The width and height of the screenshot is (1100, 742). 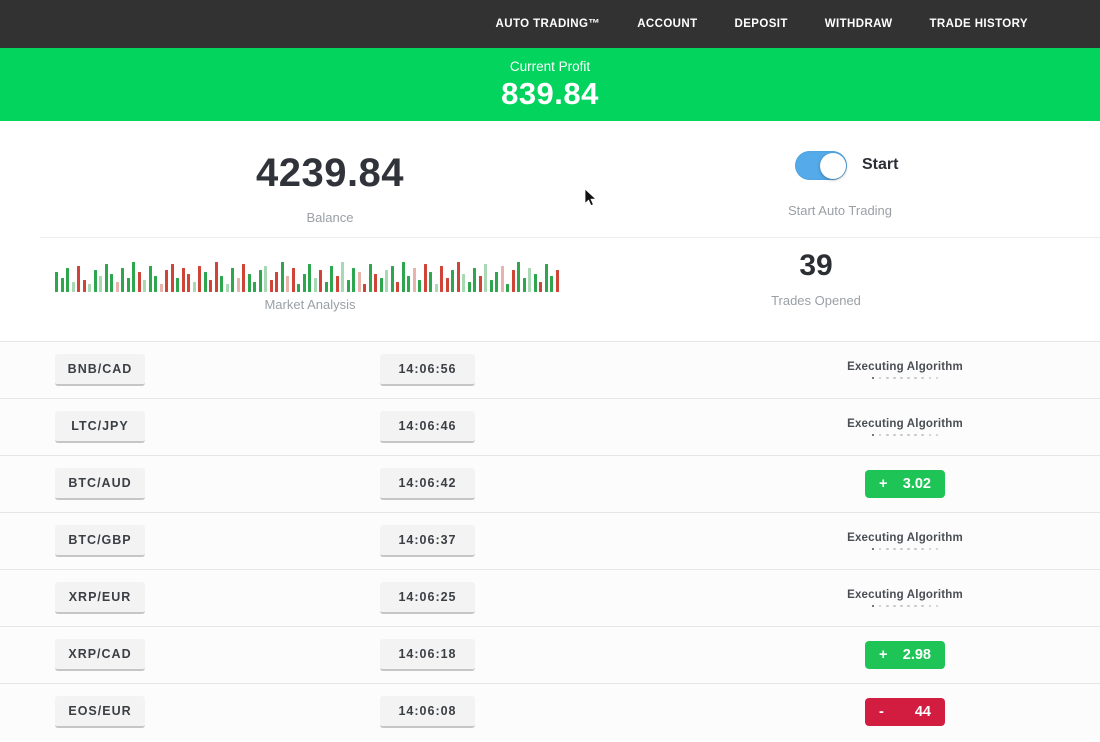 What do you see at coordinates (190, 427) in the screenshot?
I see `trade-pair-cell: LTC/JPY` at bounding box center [190, 427].